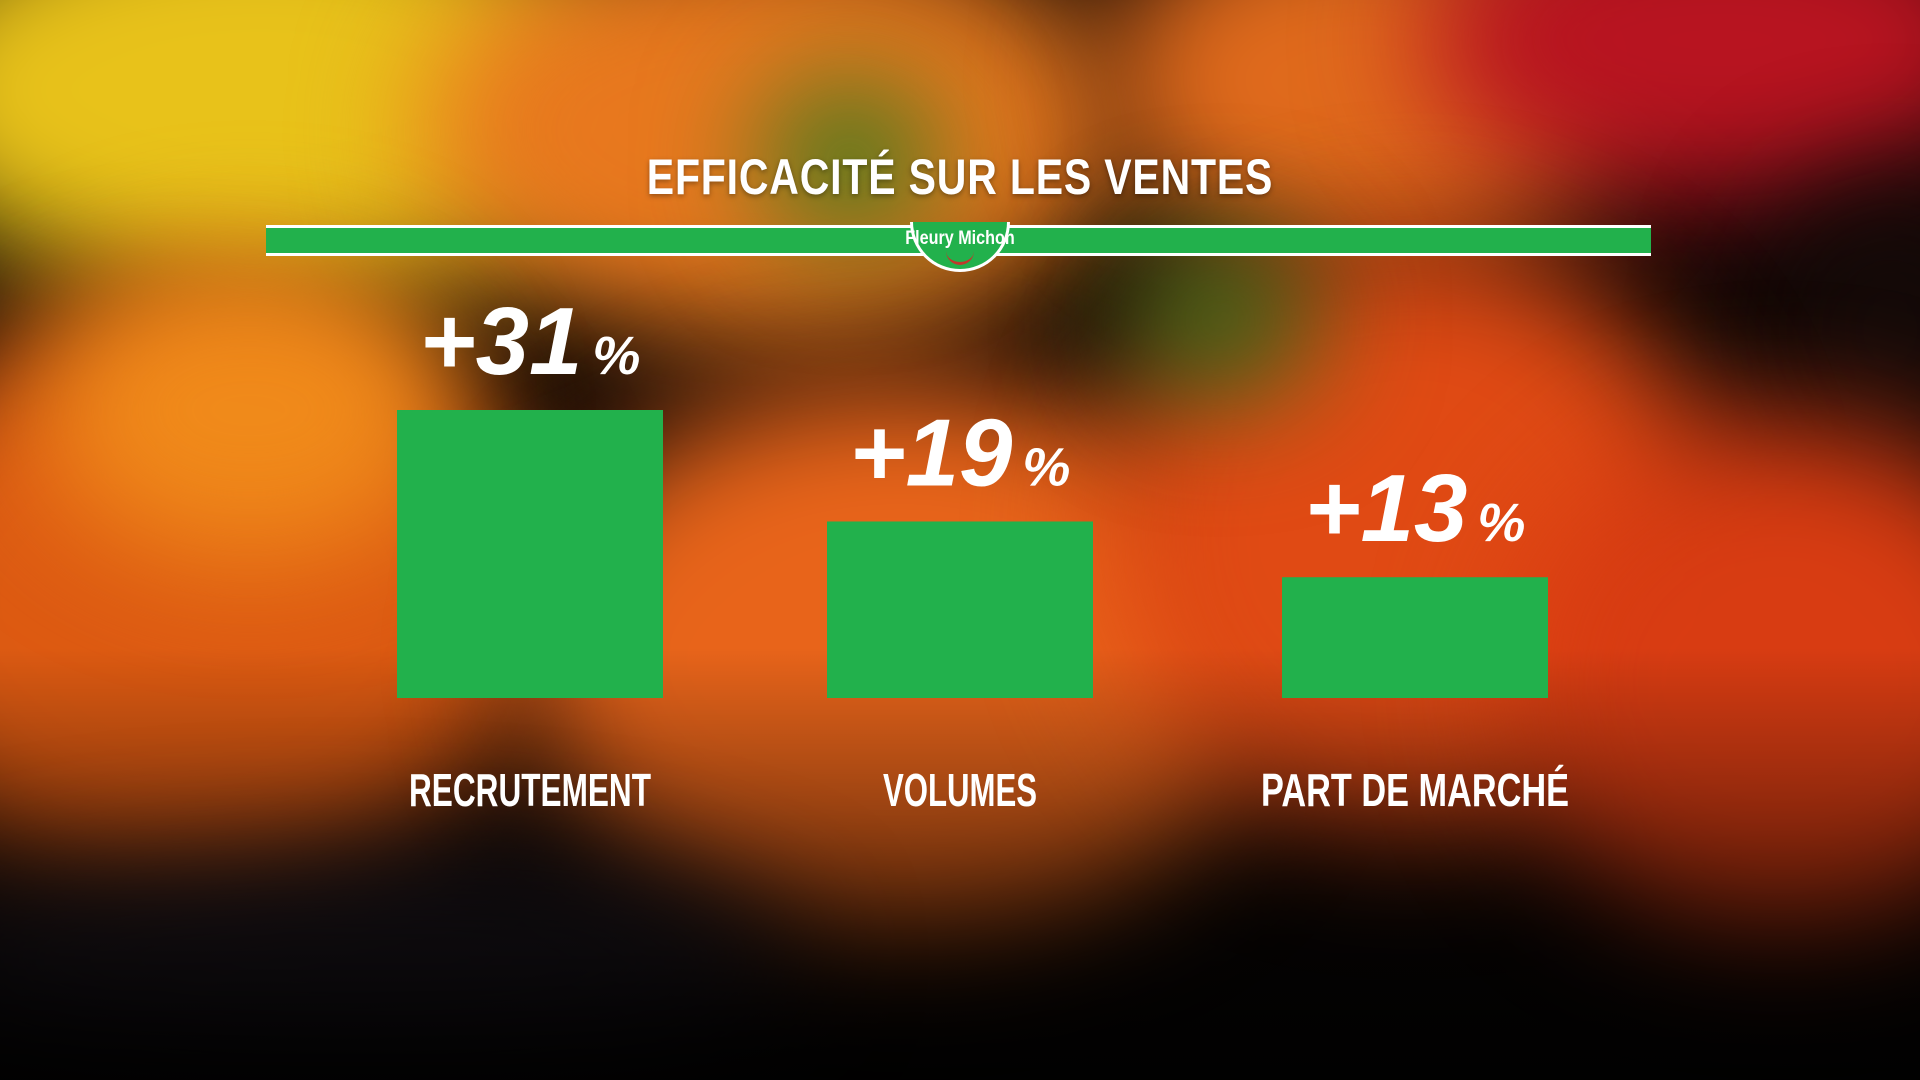 The image size is (1920, 1080). Describe the element at coordinates (960, 452) in the screenshot. I see `bar-value-label-2: +19%` at that location.